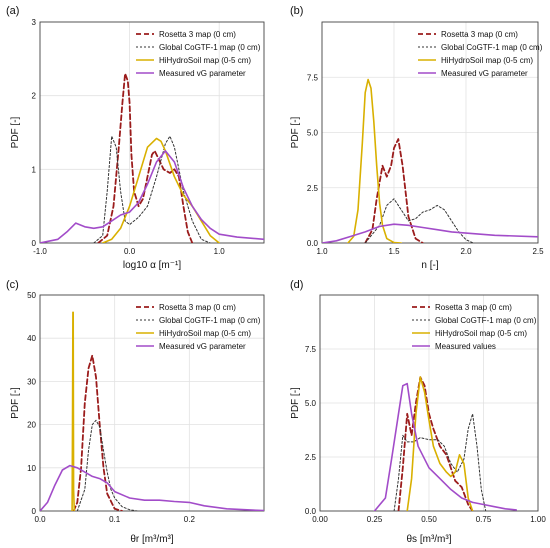  What do you see at coordinates (34, 96) in the screenshot?
I see `y-tick-label: 2` at bounding box center [34, 96].